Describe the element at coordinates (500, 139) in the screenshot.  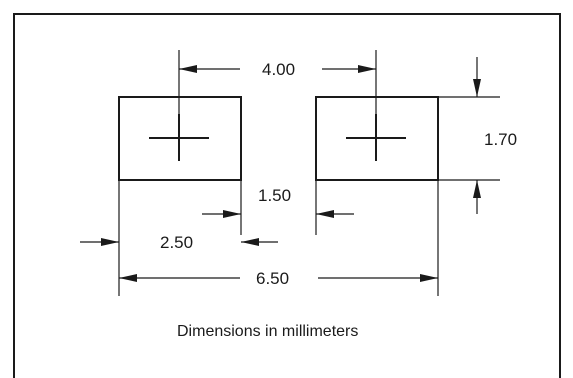
I see `pad-height-label: 1.70` at that location.